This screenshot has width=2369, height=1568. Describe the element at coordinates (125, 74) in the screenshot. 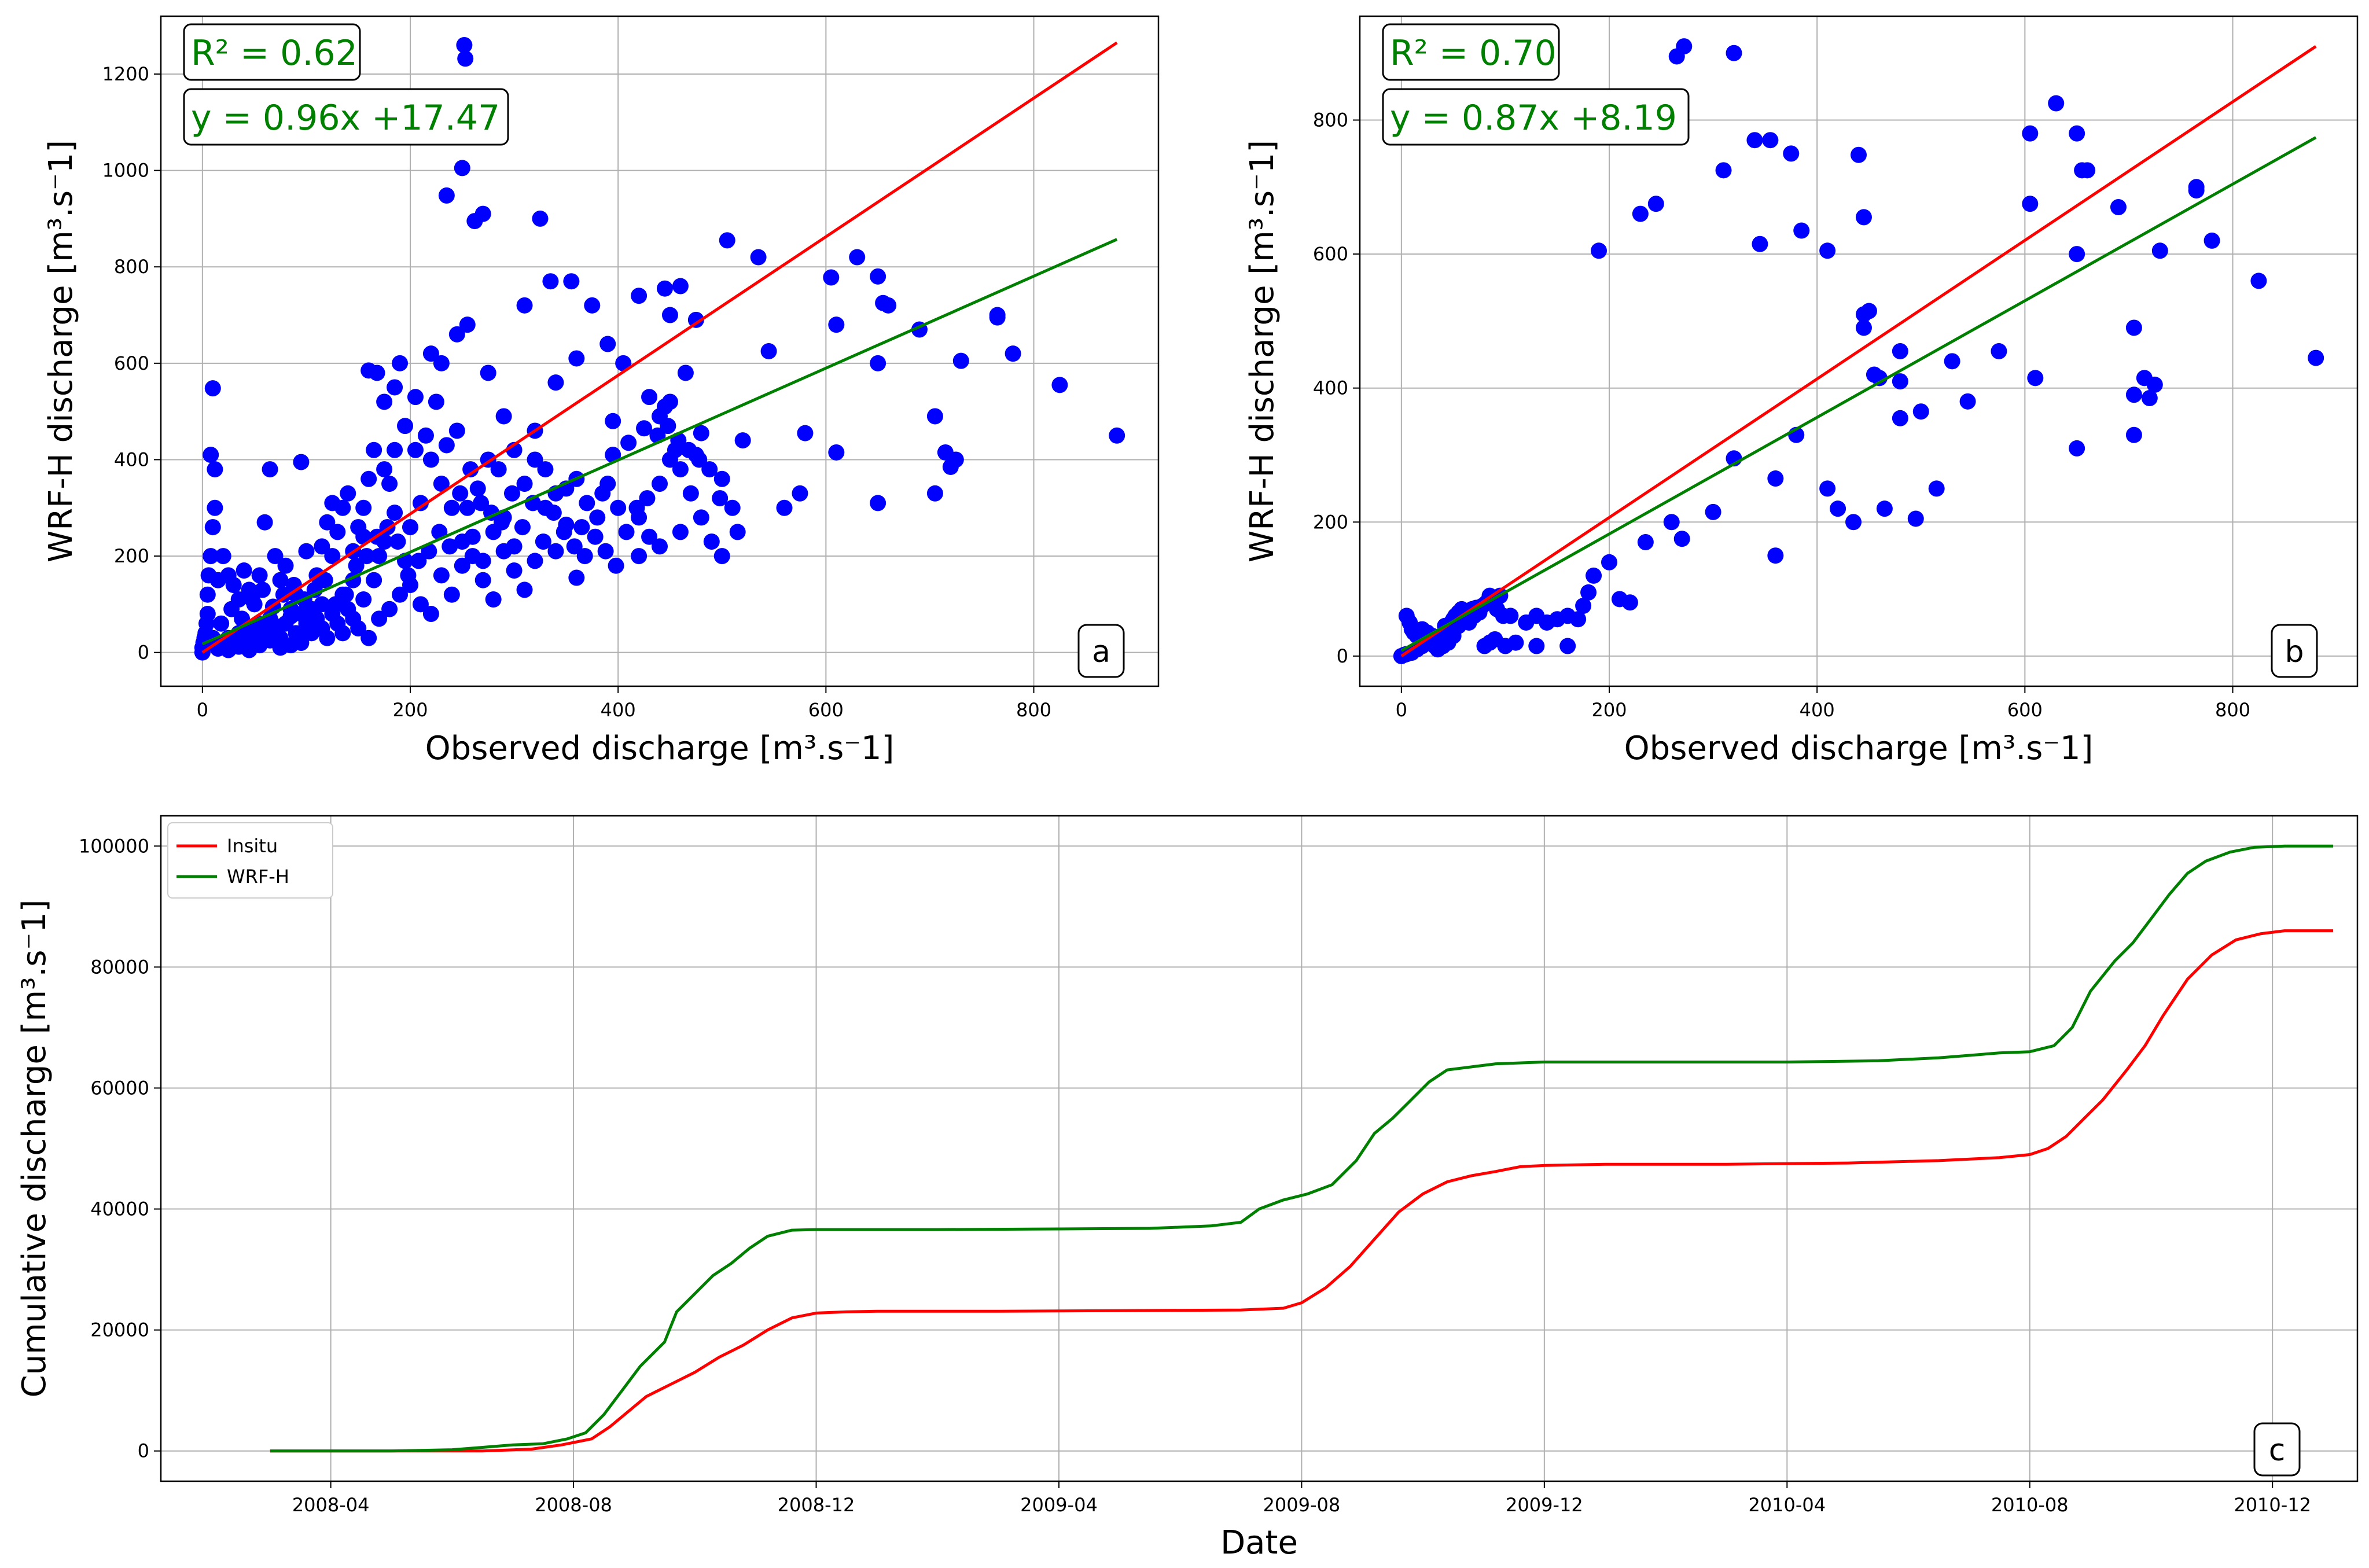

I see `tick-label-y-1200: 1200` at that location.